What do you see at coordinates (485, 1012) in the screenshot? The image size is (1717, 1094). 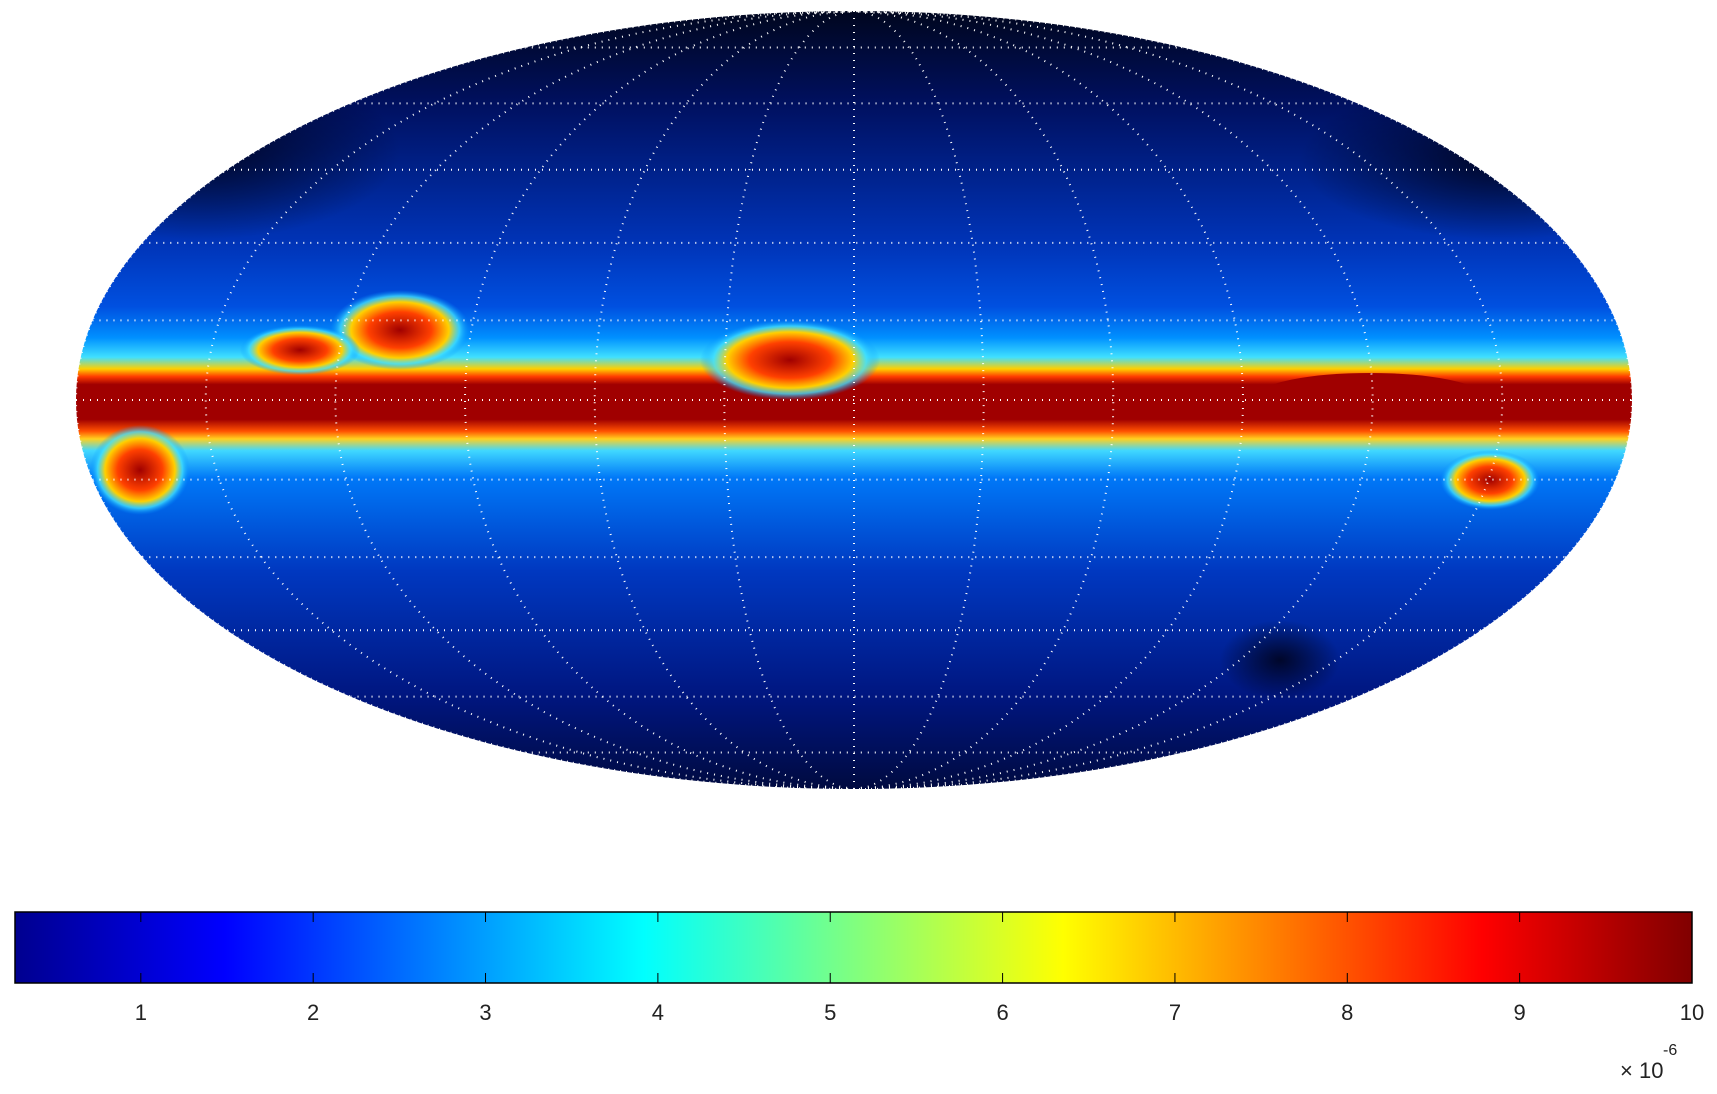 I see `tick-label: 3` at bounding box center [485, 1012].